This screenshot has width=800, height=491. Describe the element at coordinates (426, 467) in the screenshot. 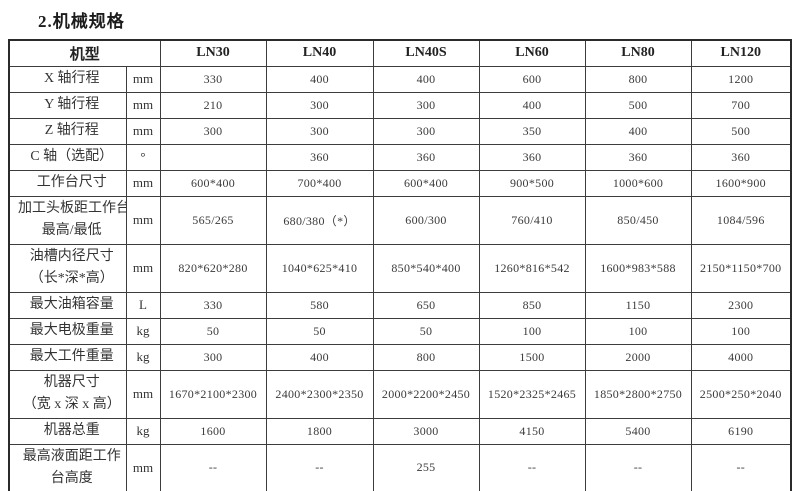

I see `cell-value: 255` at that location.